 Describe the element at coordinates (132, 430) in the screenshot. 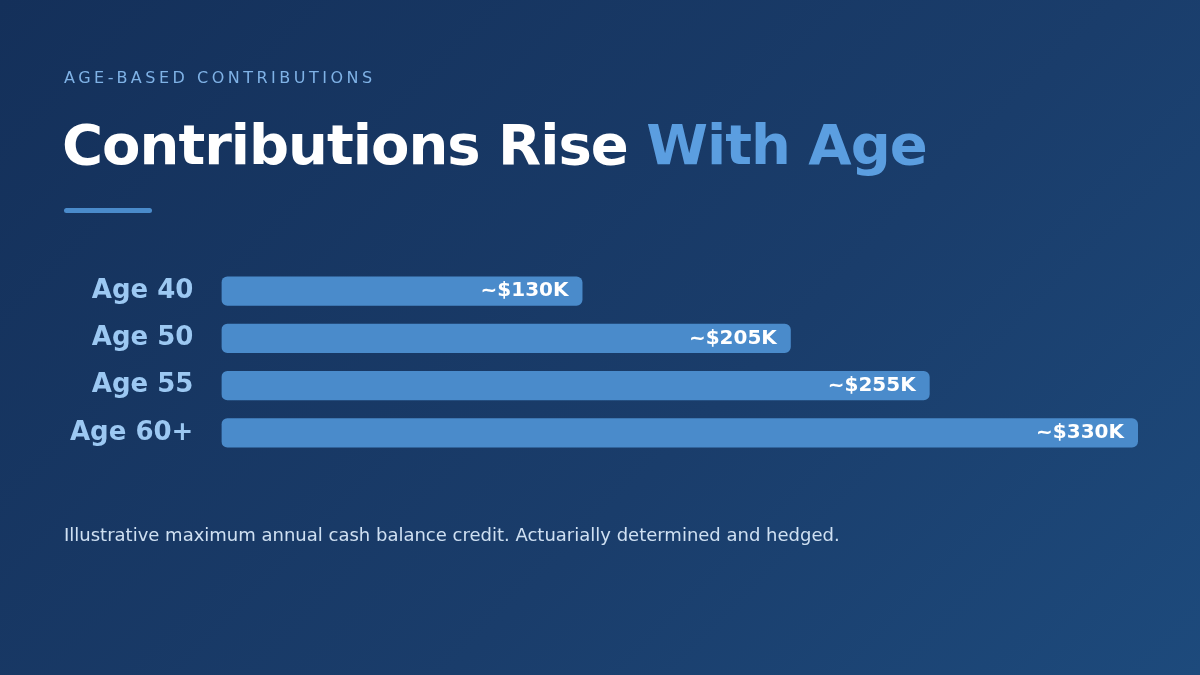

I see `y-tick-label: Age 60+` at that location.